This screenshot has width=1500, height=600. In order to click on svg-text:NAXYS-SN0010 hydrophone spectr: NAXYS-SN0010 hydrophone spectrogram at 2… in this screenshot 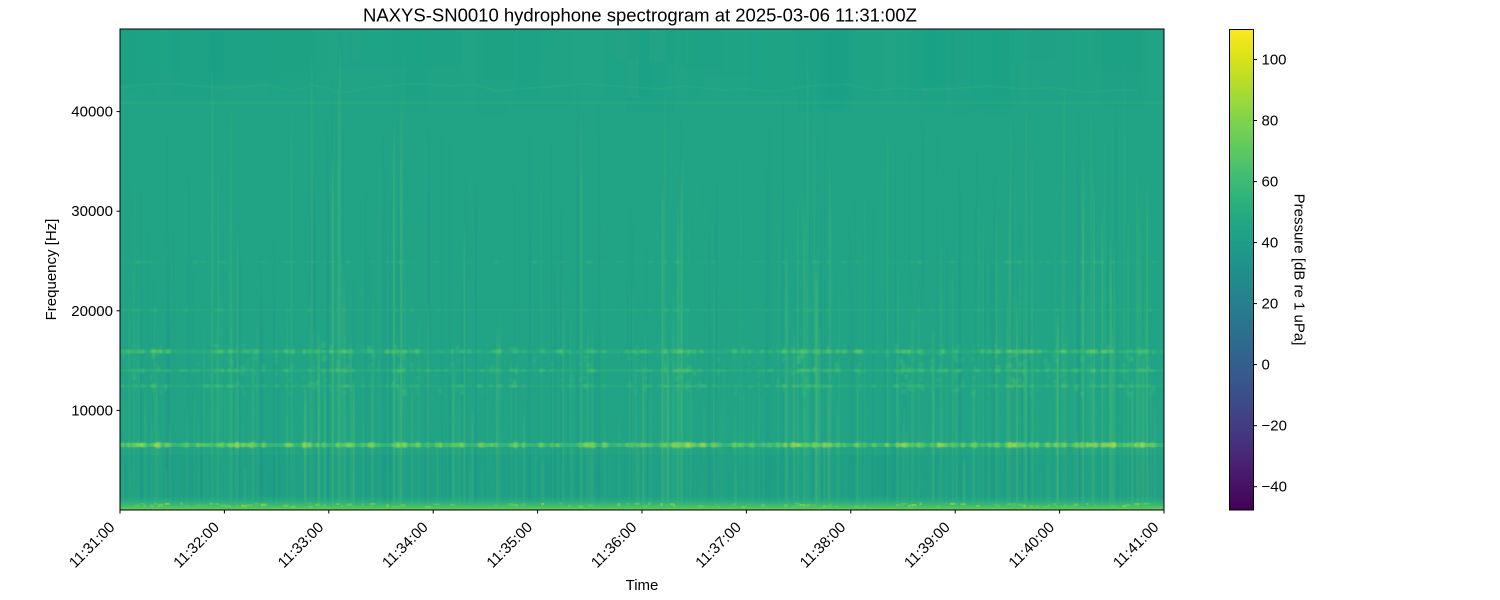, I will do `click(640, 15)`.